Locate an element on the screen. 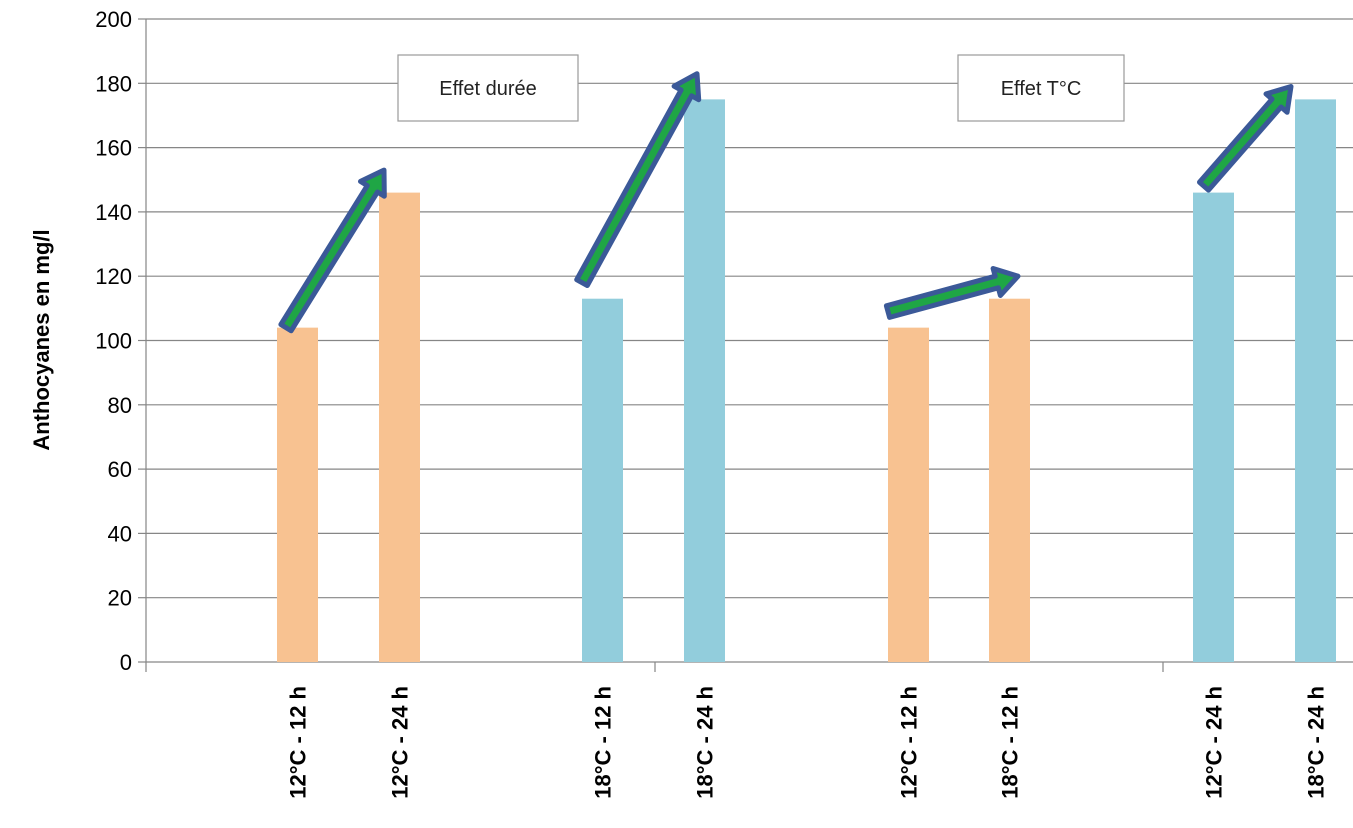 This screenshot has height=828, width=1353. y-tick-label: 20 is located at coordinates (120, 598).